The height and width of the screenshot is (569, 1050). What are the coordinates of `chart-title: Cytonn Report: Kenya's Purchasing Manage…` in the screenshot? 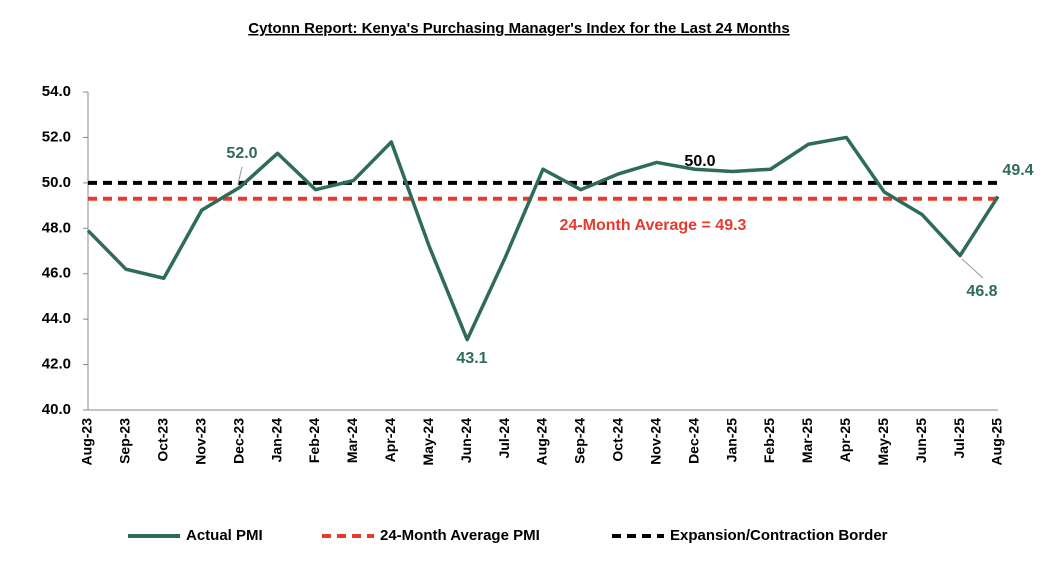 It's located at (518, 28).